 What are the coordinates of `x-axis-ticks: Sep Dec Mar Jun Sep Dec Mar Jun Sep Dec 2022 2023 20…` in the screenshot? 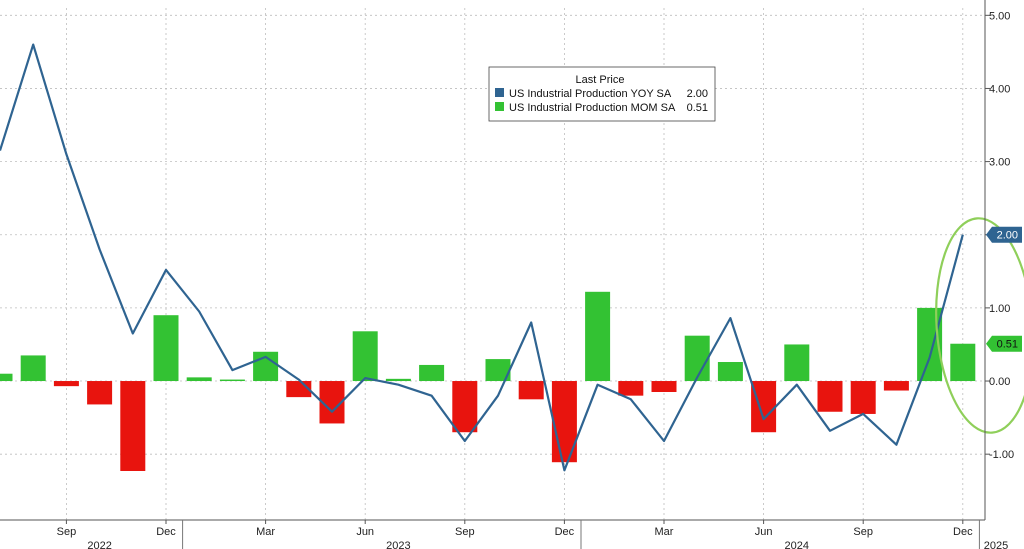 It's located at (532, 534).